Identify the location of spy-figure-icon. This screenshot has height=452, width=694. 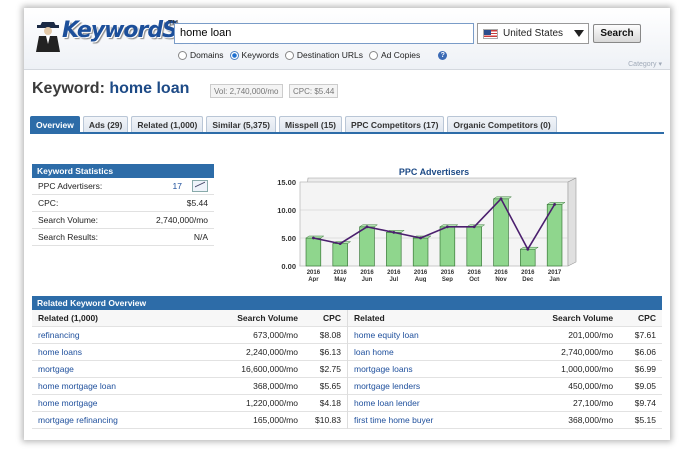
(48, 37).